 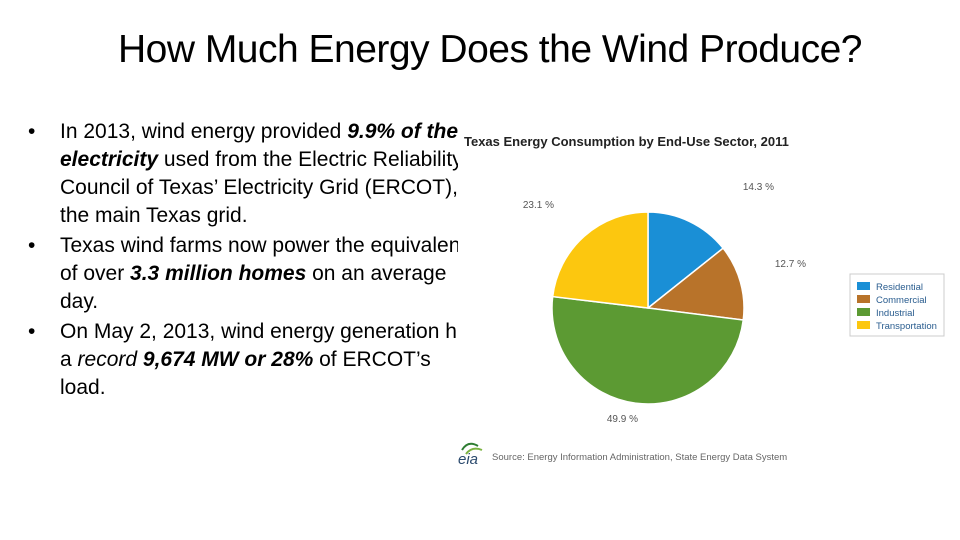 What do you see at coordinates (204, 131) in the screenshot?
I see `bullet-text: In 2013, wind energy provided` at bounding box center [204, 131].